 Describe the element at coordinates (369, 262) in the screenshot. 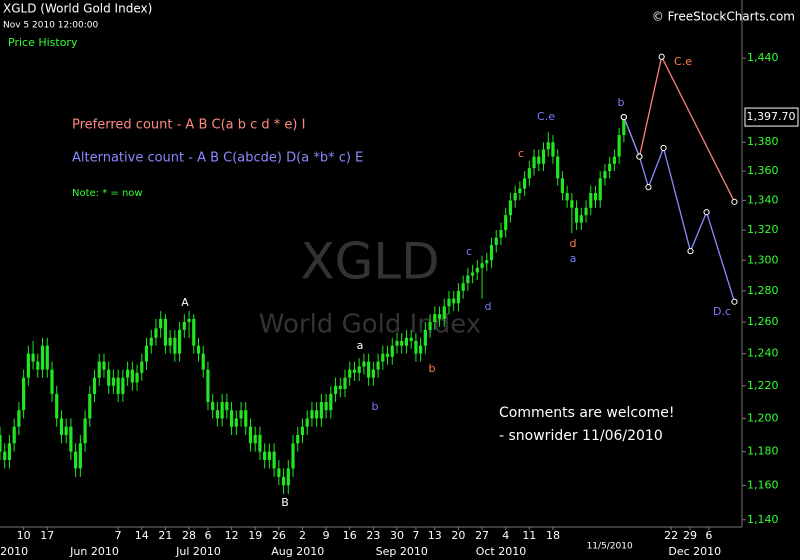

I see `watermark: XGLD` at that location.